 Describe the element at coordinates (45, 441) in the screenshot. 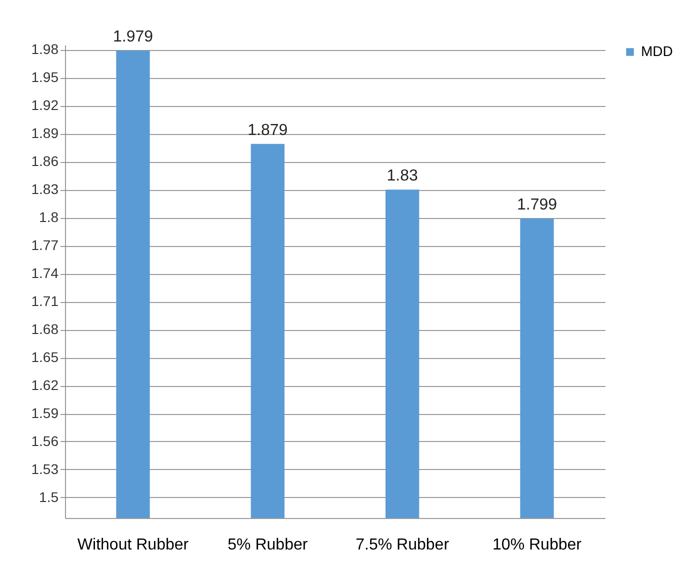

I see `y-tick-label: 1.56` at that location.